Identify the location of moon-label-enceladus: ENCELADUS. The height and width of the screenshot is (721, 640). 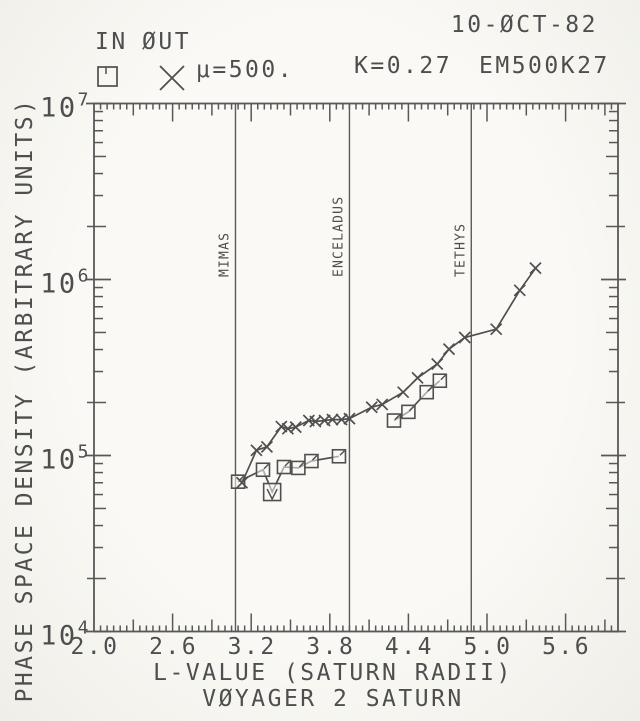
(338, 236).